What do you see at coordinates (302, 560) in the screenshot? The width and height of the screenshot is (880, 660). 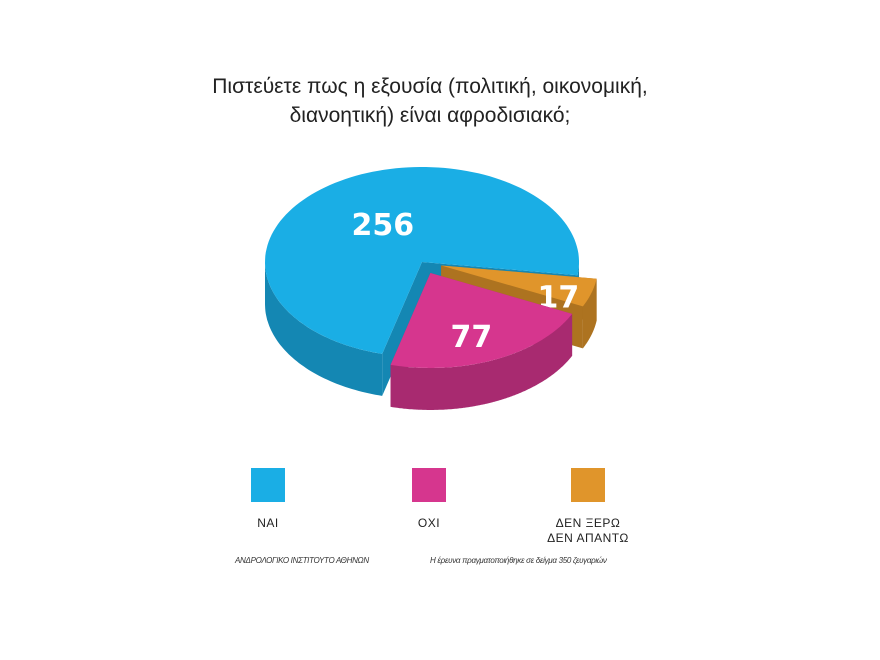 I see `source: ΑΝΔΡΟΛΟΓΙΚΟ ΙΝΣΤΙΤΟΥΤΟ ΑΘΗΝΩΝ` at bounding box center [302, 560].